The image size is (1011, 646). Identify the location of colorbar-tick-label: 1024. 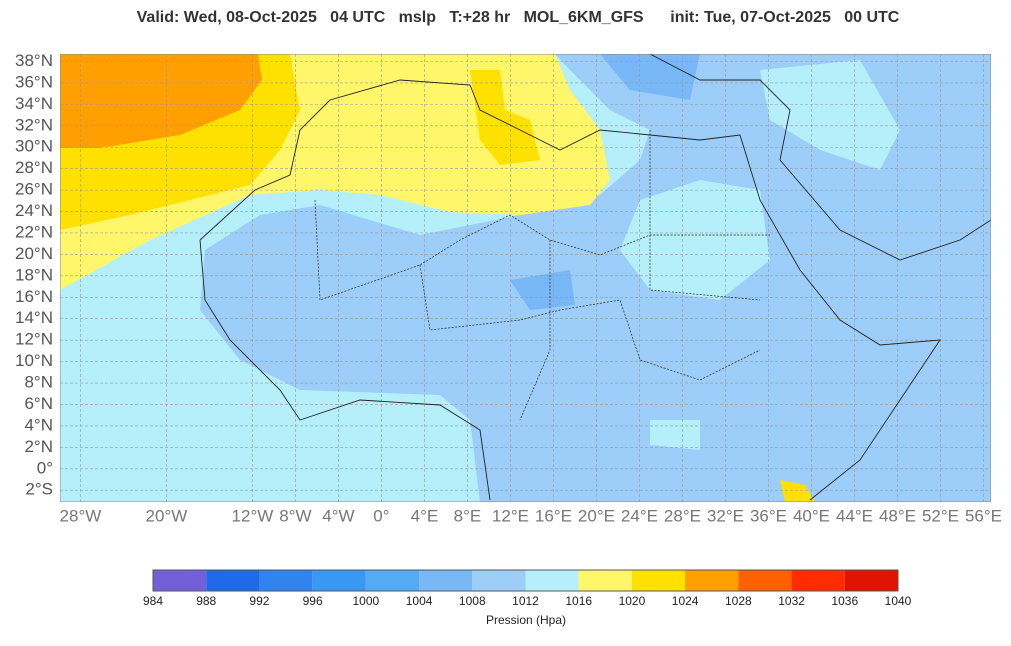
(685, 601).